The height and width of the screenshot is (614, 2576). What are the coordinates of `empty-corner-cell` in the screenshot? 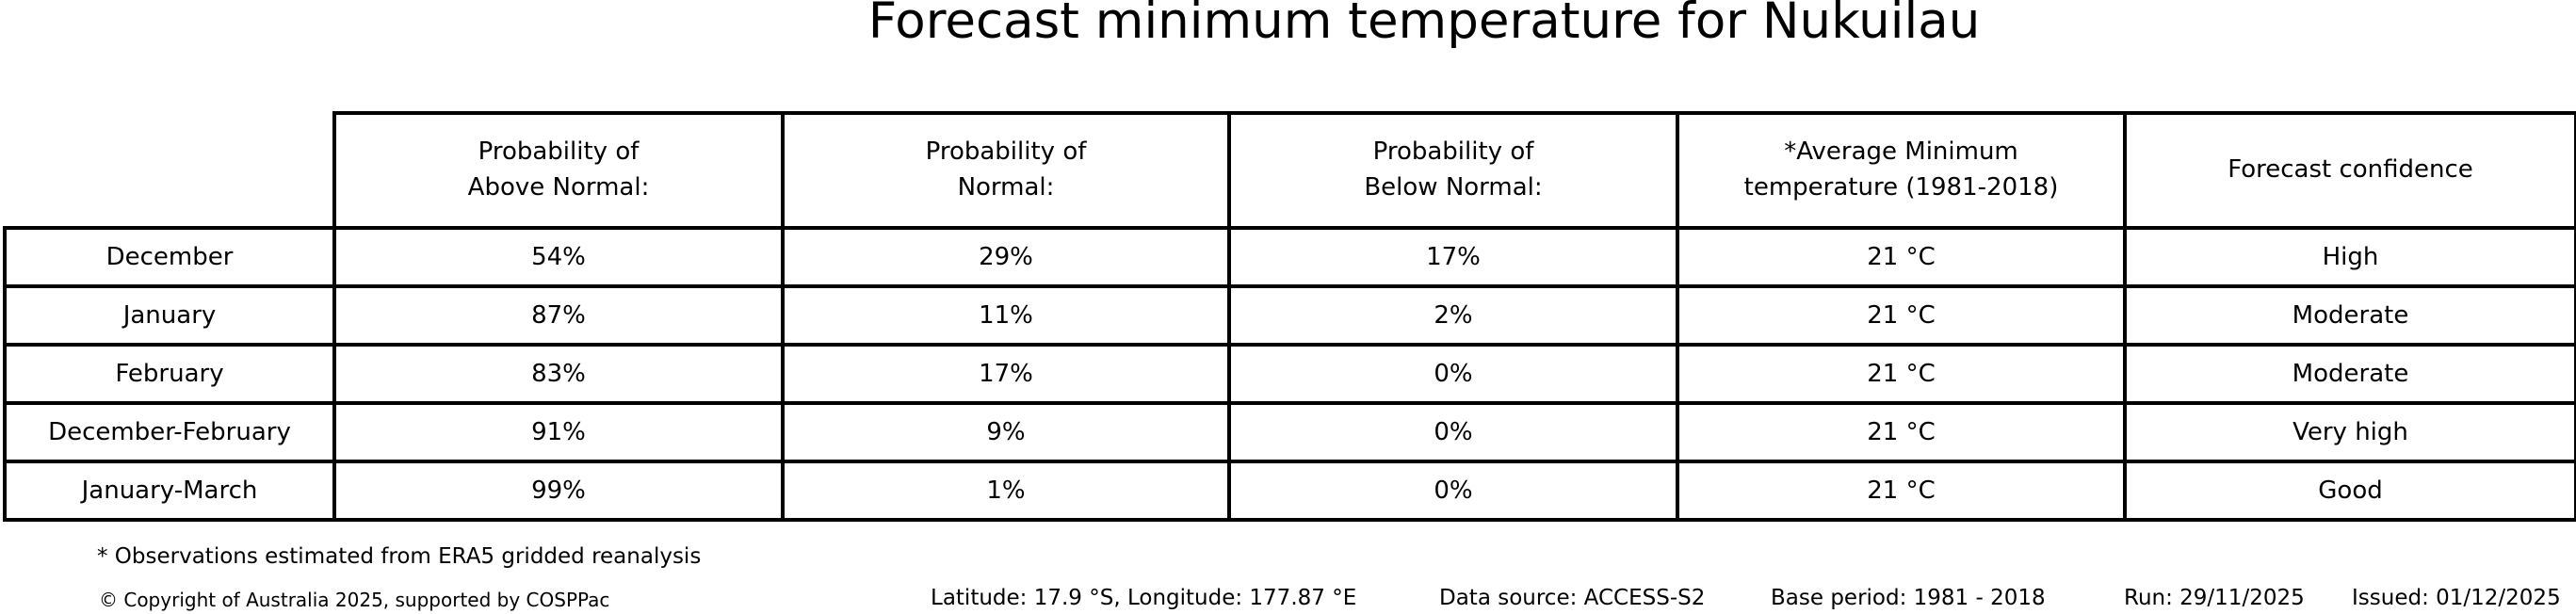 It's located at (169, 170).